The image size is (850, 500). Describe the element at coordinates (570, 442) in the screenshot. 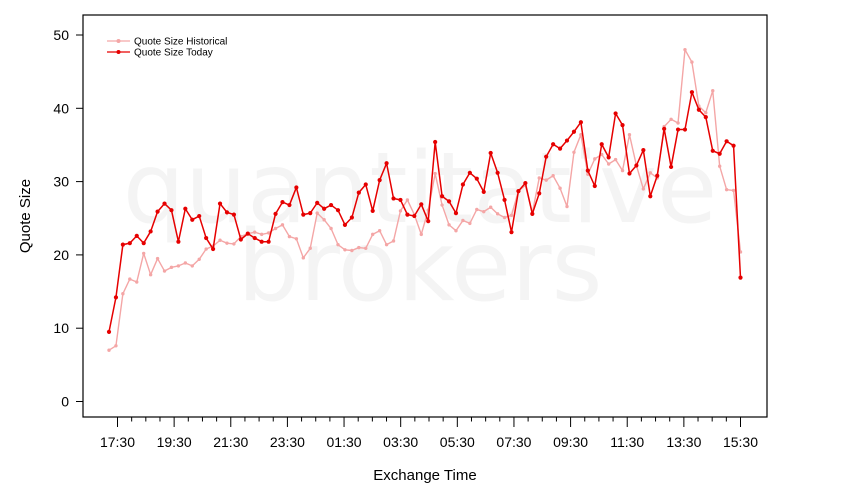

I see `x-tick-label: 09:30` at that location.